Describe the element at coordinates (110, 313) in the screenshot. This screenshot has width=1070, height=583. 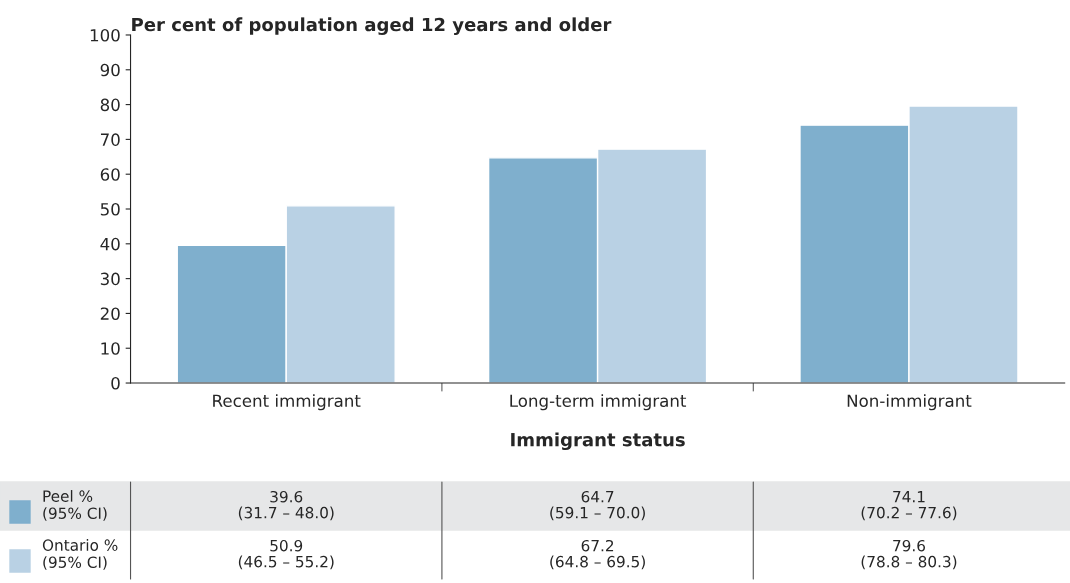
I see `y-tick-label: 20` at that location.